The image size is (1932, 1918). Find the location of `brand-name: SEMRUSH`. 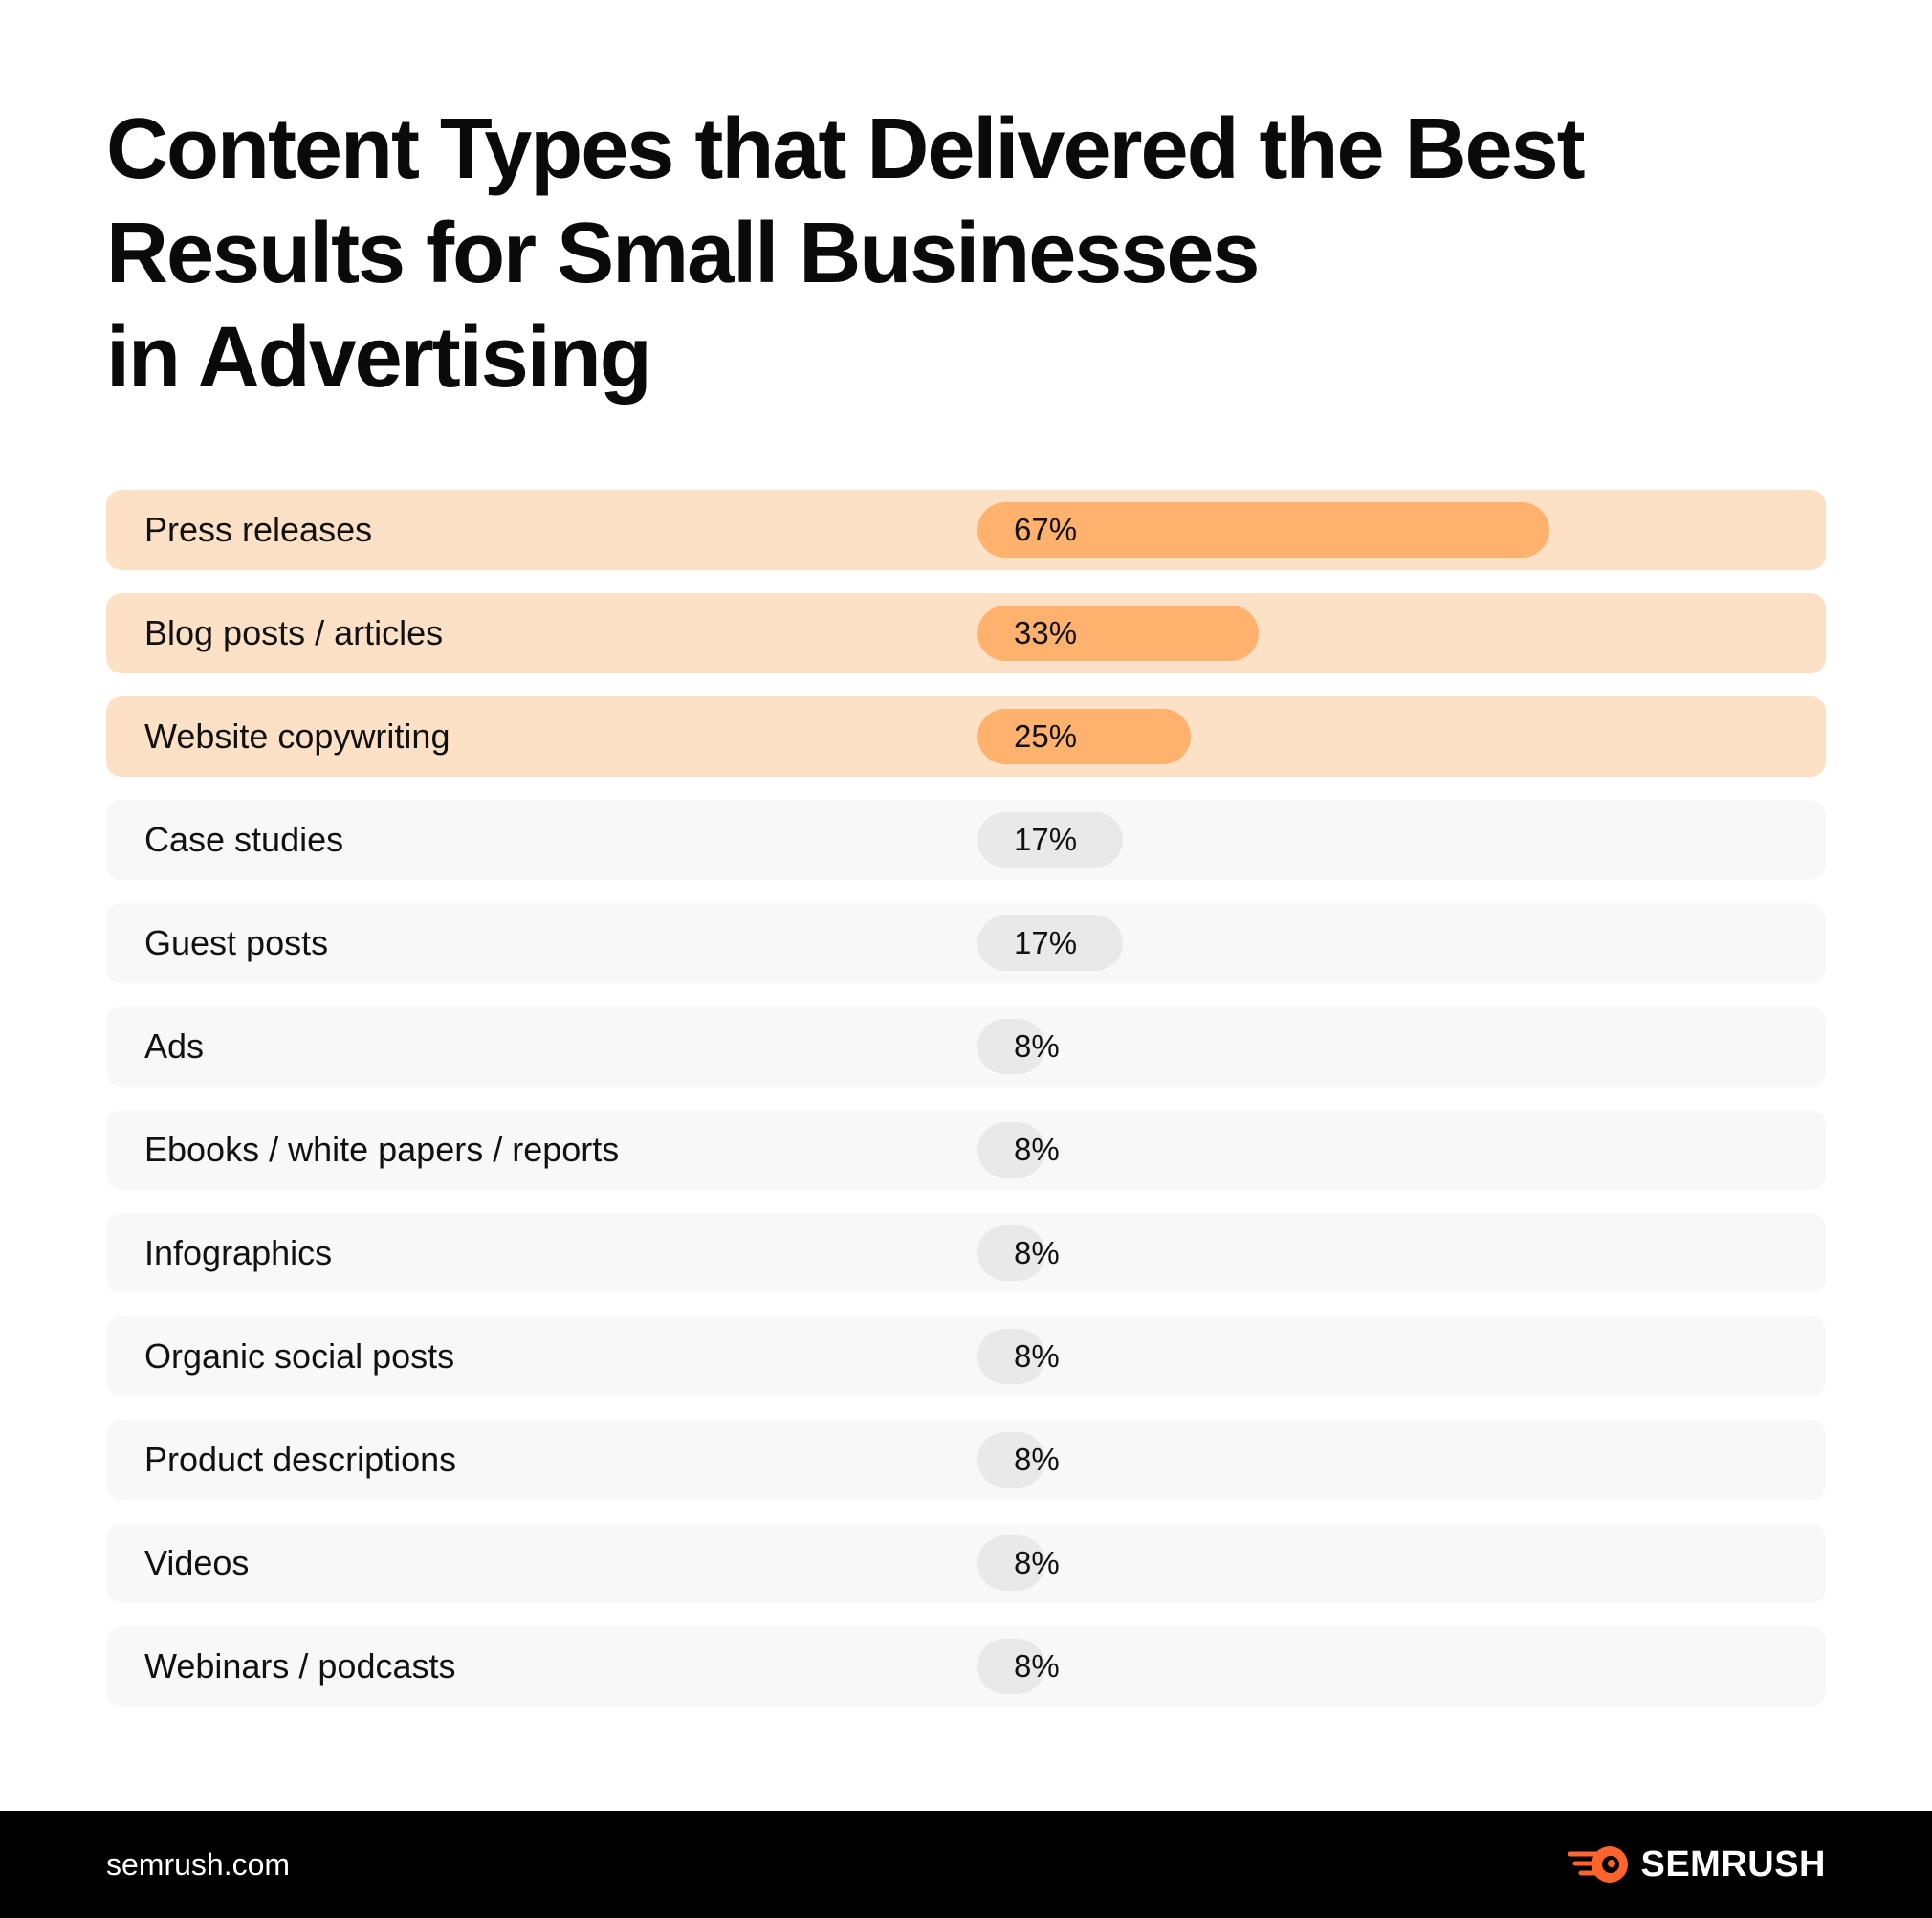

brand-name: SEMRUSH is located at coordinates (1733, 1864).